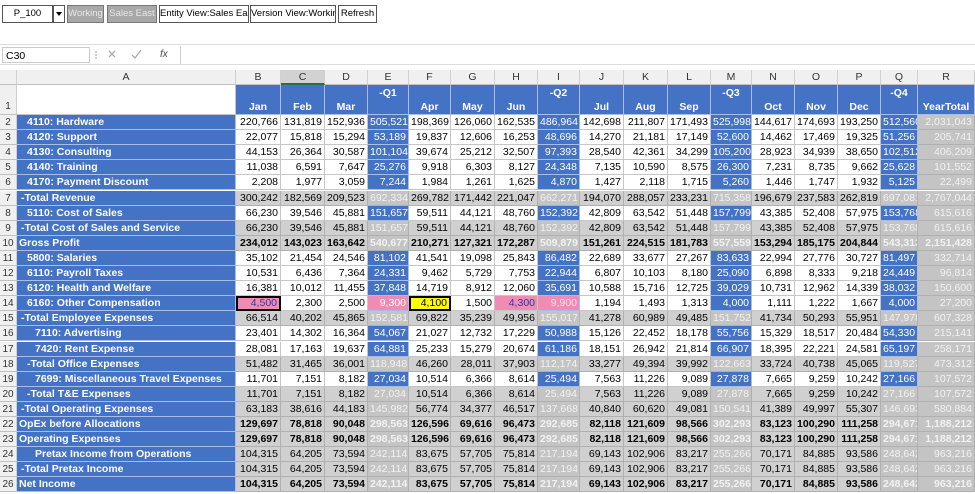 This screenshot has height=494, width=975. I want to click on cell: 100,290, so click(816, 425).